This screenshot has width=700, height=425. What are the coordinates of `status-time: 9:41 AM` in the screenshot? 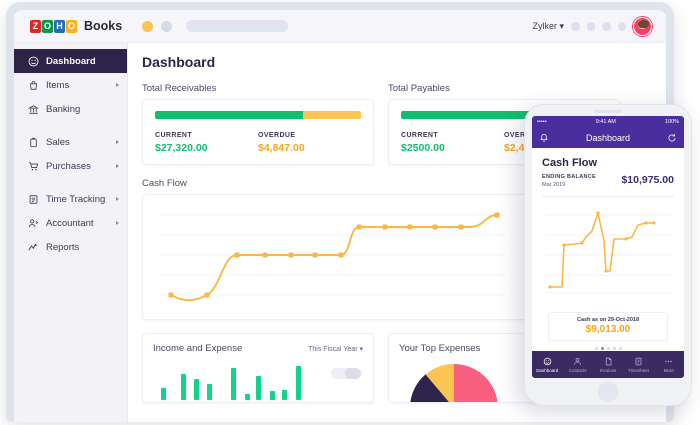 It's located at (605, 121).